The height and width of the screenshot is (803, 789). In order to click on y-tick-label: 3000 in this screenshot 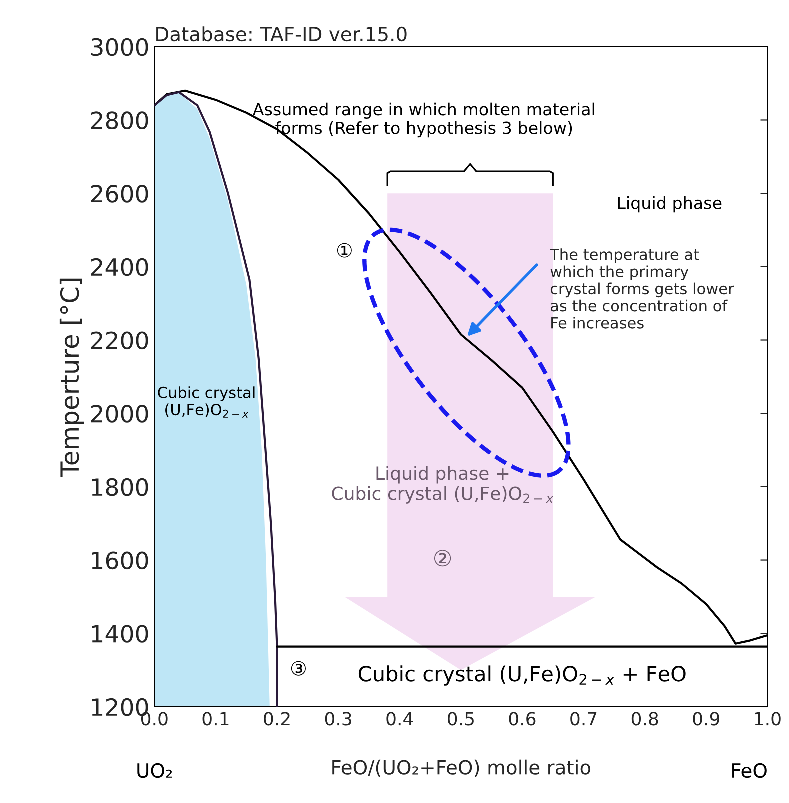, I will do `click(119, 47)`.